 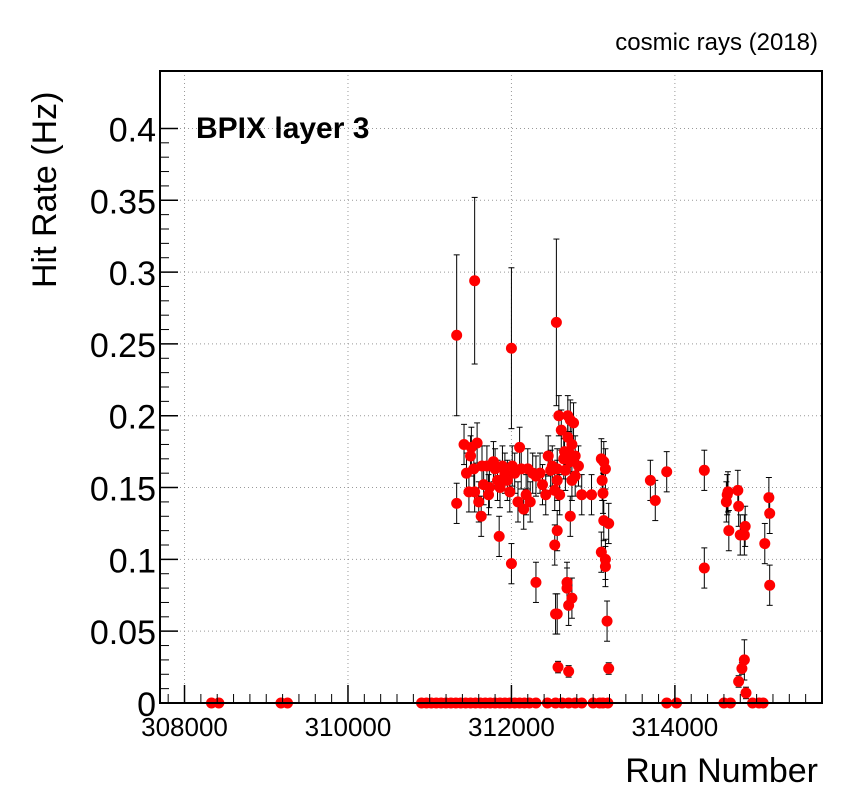 What do you see at coordinates (45, 190) in the screenshot?
I see `y-axis-label: Hit Rate (Hz)` at bounding box center [45, 190].